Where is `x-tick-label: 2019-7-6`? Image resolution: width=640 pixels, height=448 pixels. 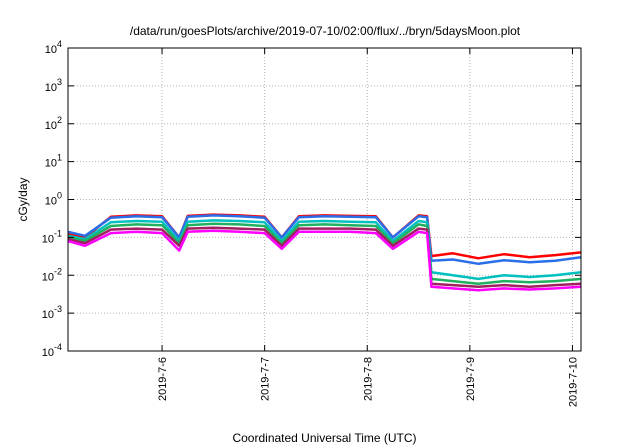
x-tick-label: 2019-7-6 is located at coordinates (163, 379).